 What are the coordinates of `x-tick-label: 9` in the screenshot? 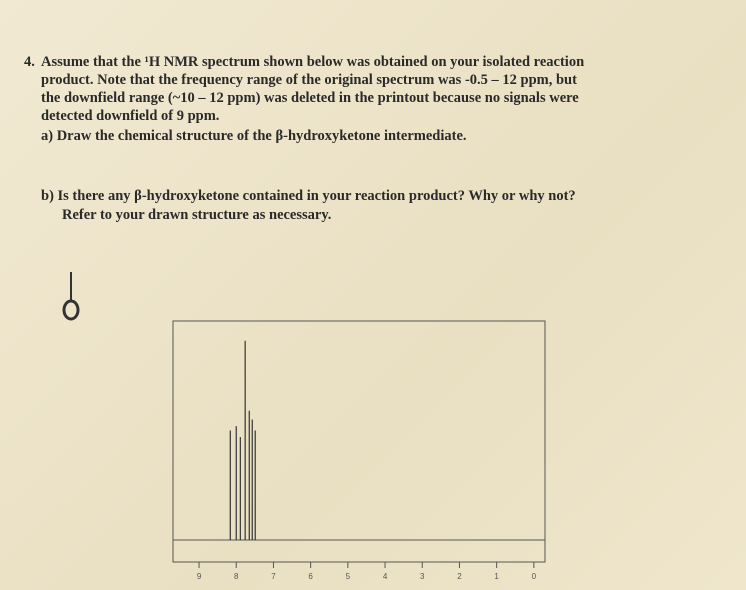 It's located at (199, 576).